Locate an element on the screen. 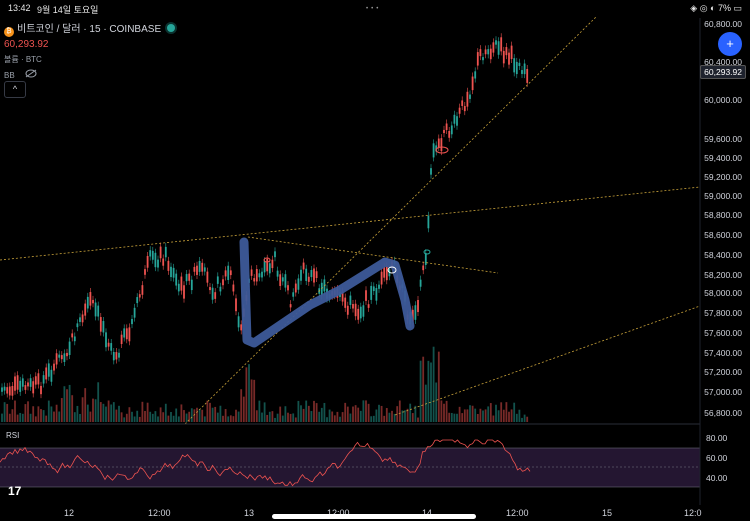  symbol-row: ₿ 비트코인 / 달러 · 15 · COINBASE is located at coordinates (90, 28).